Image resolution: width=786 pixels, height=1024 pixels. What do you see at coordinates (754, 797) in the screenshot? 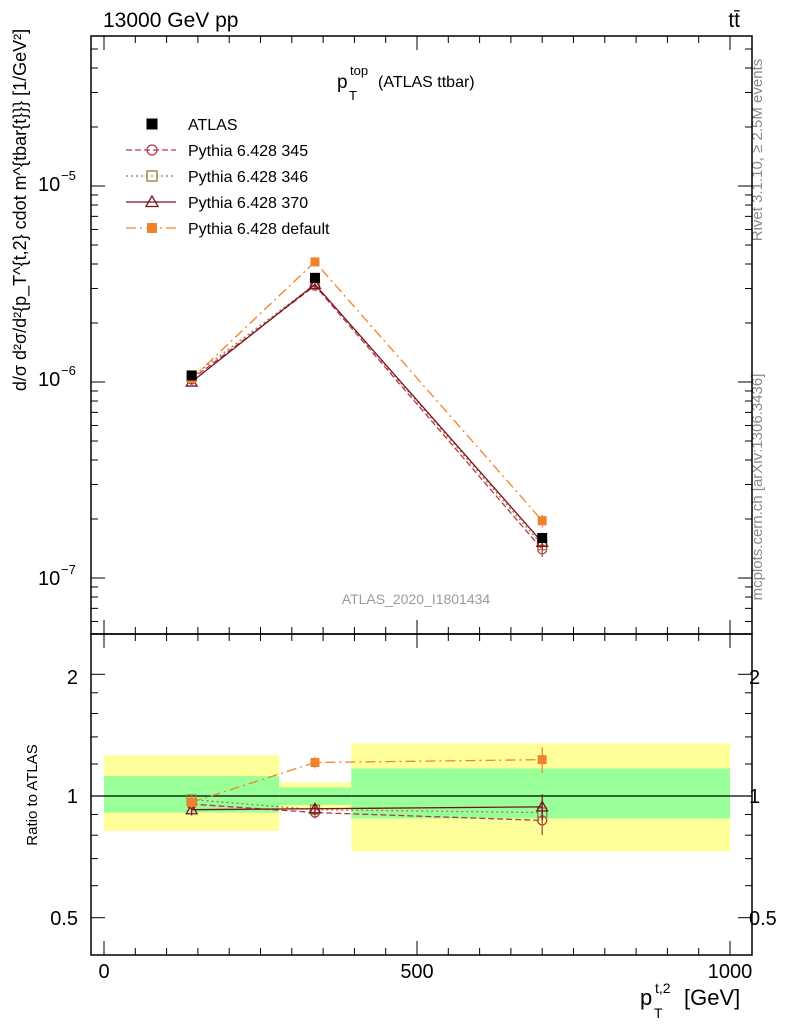
I see `ratio-tick-1-right: 1` at bounding box center [754, 797].